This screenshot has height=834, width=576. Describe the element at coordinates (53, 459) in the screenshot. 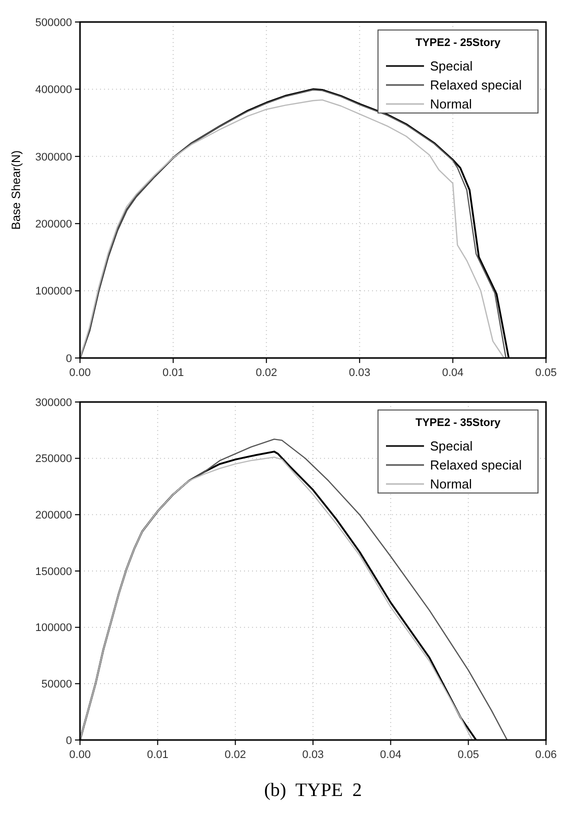

I see `y-tick-label: 250000` at that location.